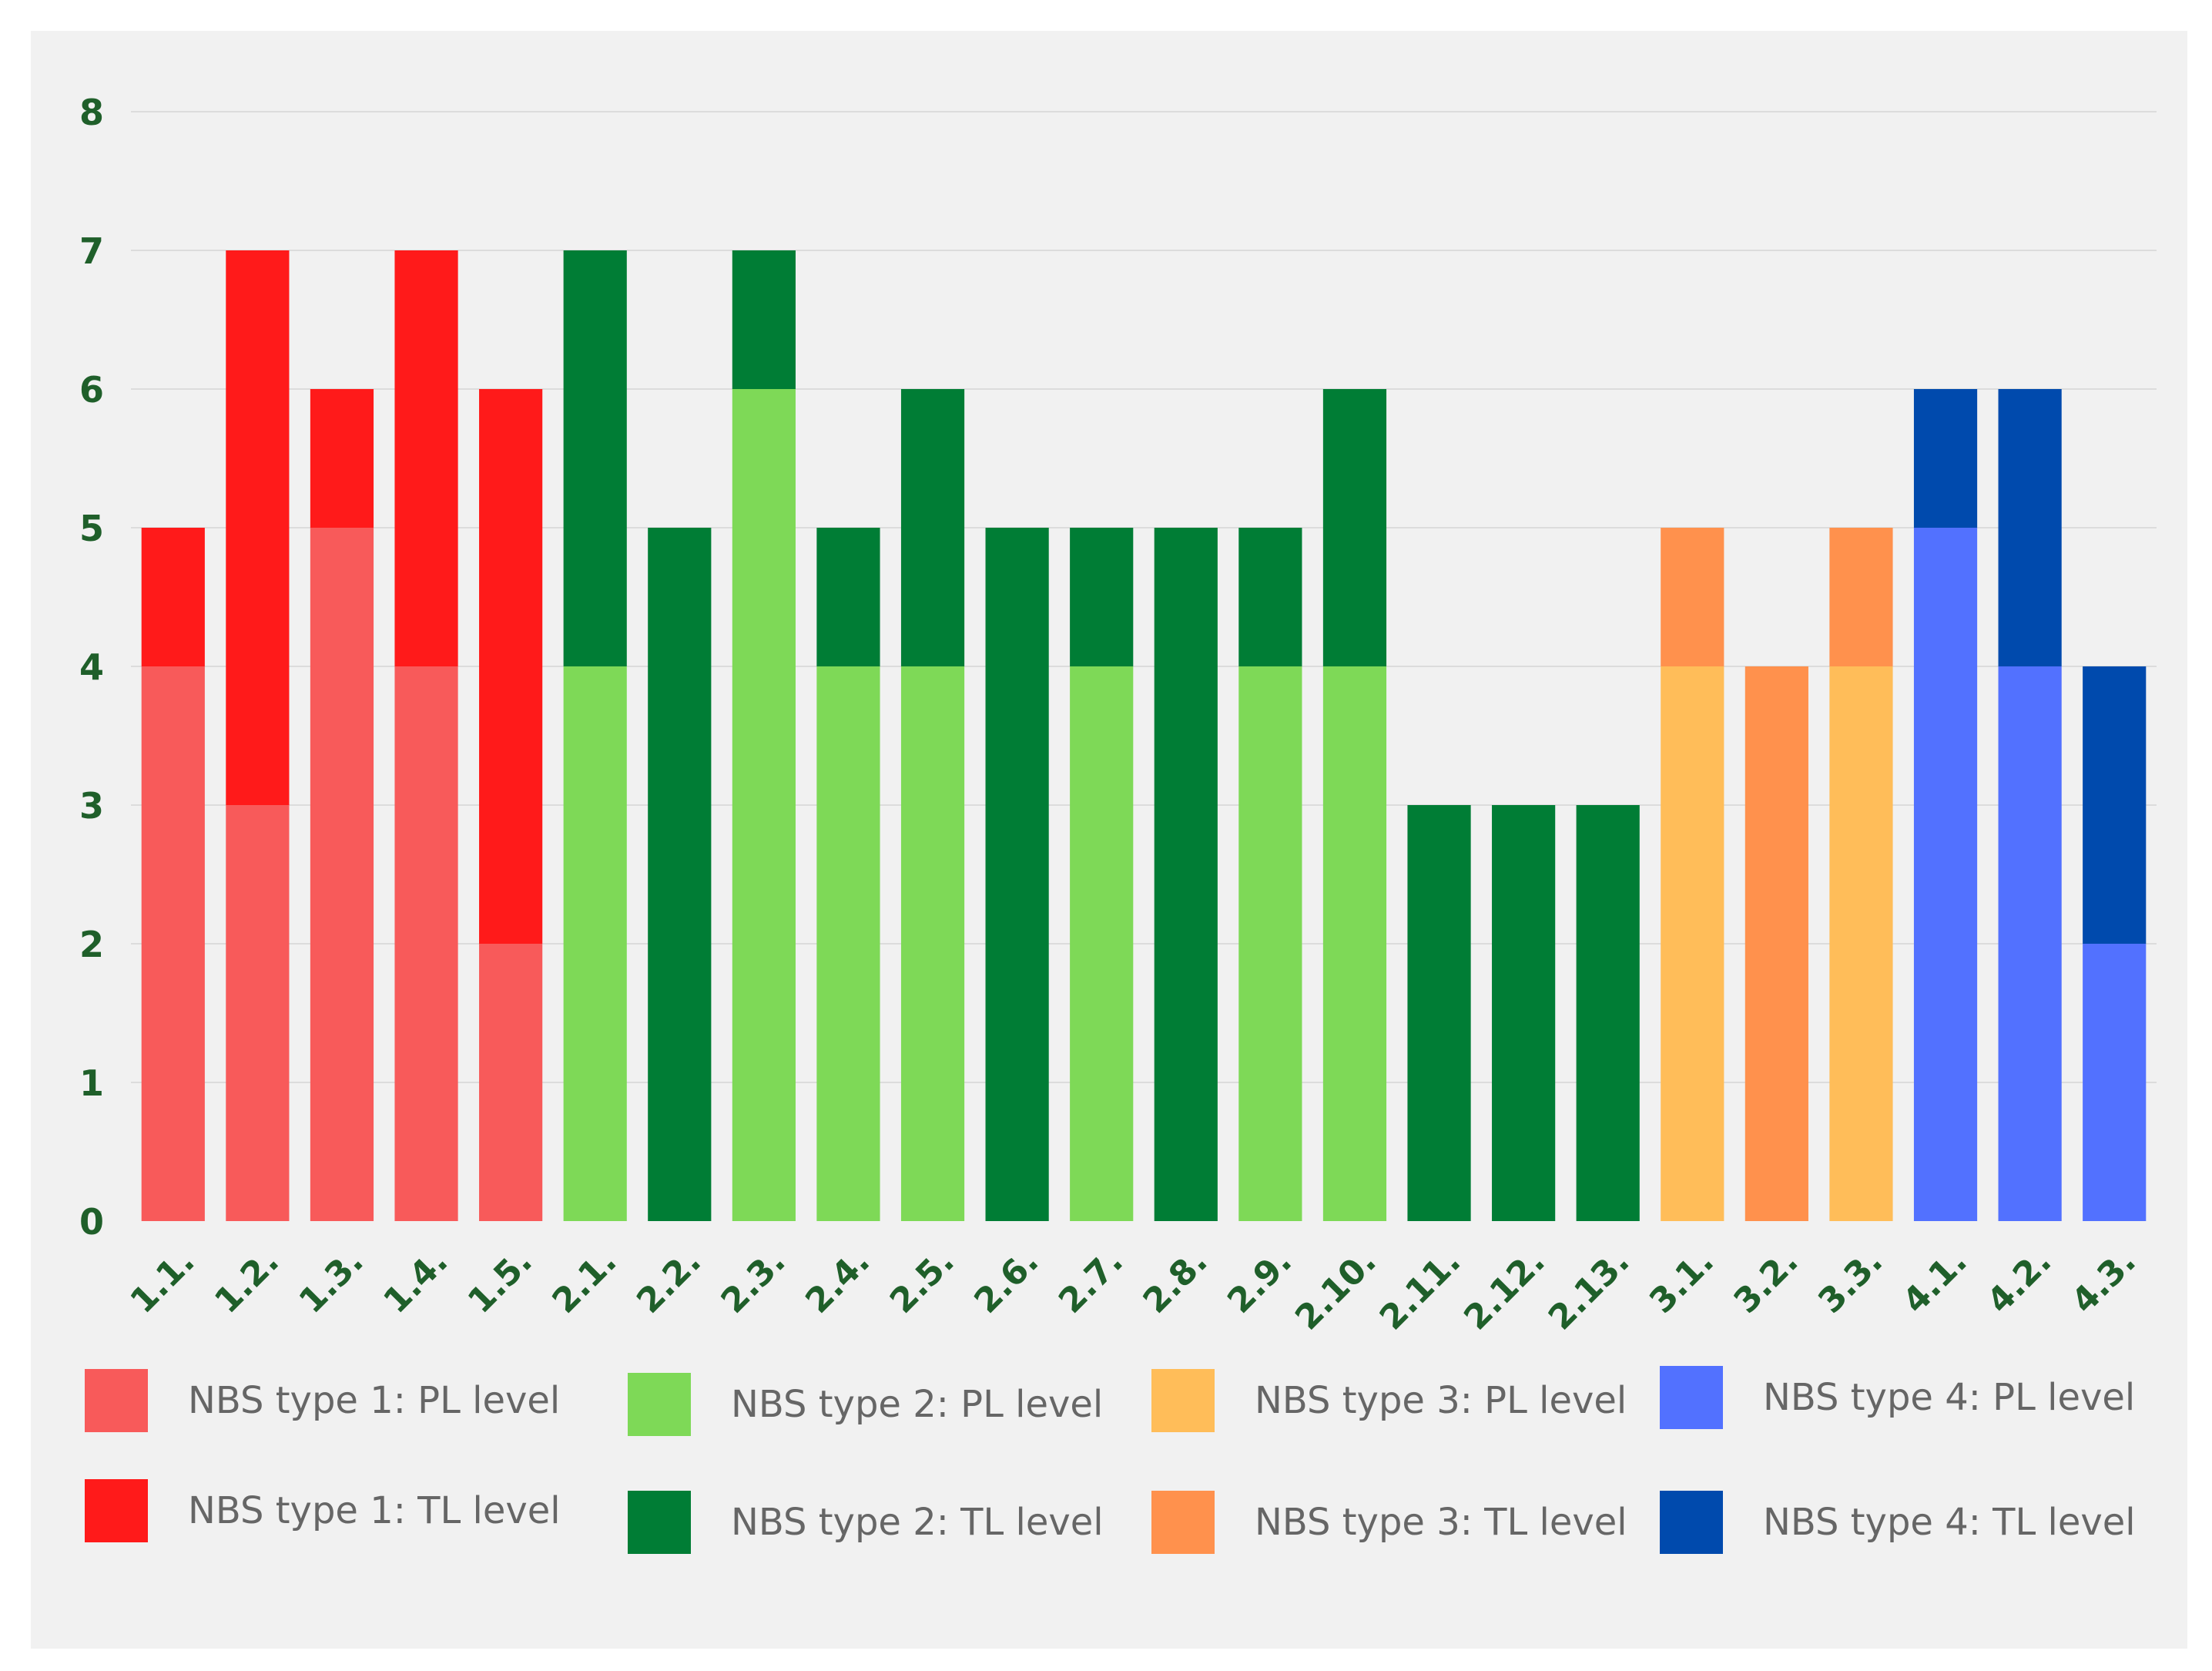 This screenshot has height=1671, width=2212. Describe the element at coordinates (1336, 1290) in the screenshot. I see `x-tick-label: 2.10.` at that location.